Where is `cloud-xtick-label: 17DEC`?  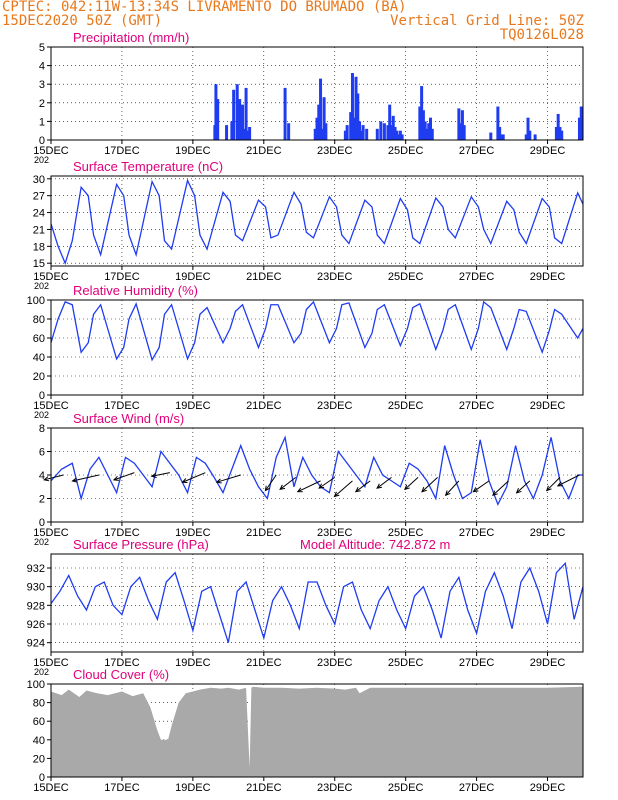 cloud-xtick-label: 17DEC is located at coordinates (122, 788).